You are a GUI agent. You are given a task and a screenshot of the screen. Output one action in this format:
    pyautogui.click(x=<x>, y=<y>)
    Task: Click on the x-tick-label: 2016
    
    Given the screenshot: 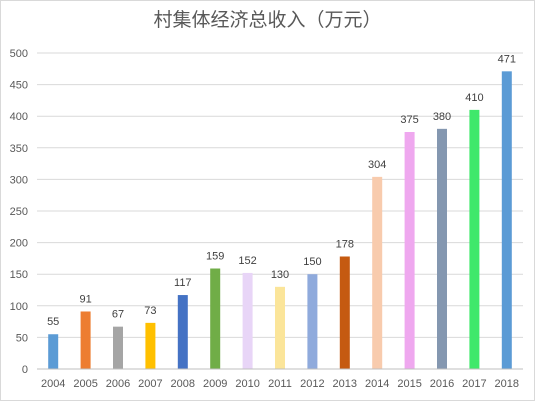 What is the action you would take?
    pyautogui.click(x=442, y=384)
    